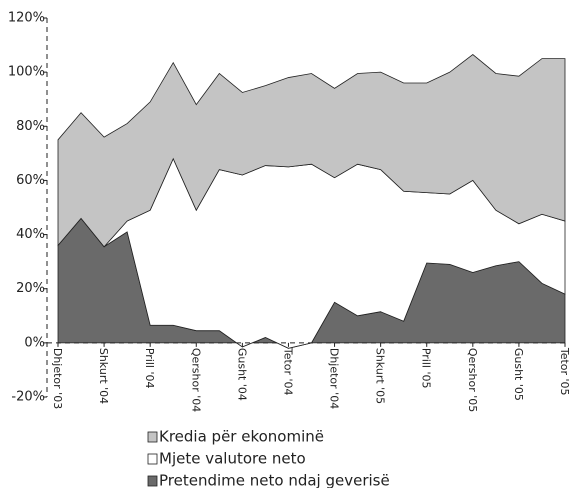  Describe the element at coordinates (28, 397) in the screenshot. I see `y-tick-label: -20%` at that location.